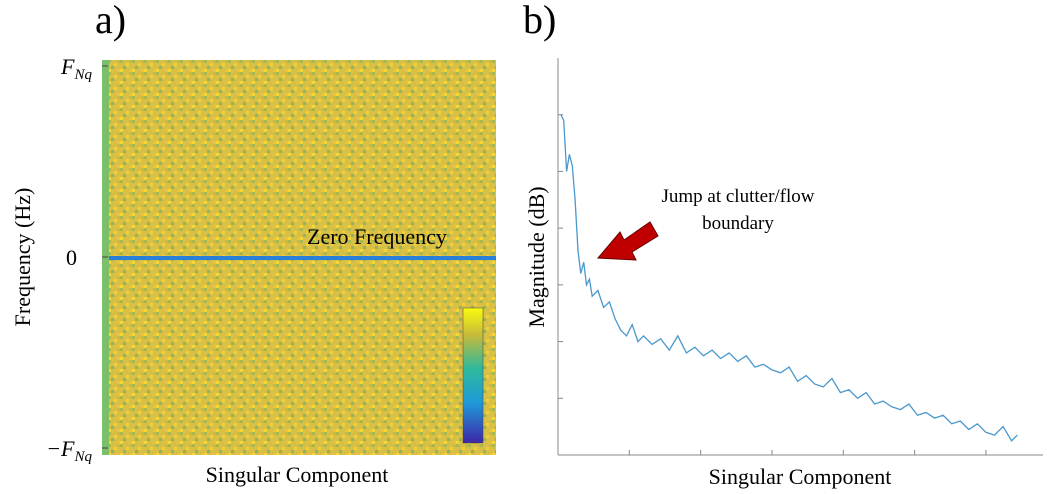 This screenshot has height=494, width=1047. I want to click on tick-text: −F, so click(60, 448).